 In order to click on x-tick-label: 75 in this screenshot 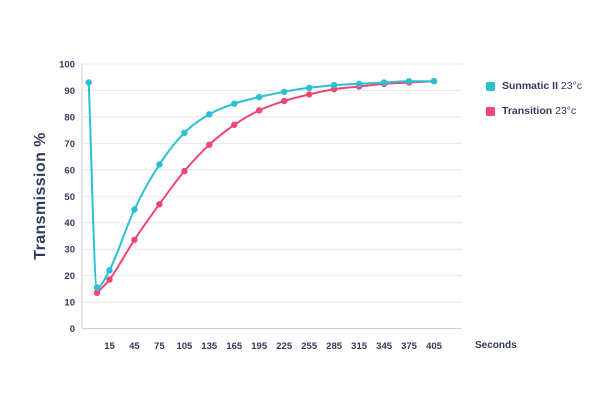, I will do `click(159, 346)`.